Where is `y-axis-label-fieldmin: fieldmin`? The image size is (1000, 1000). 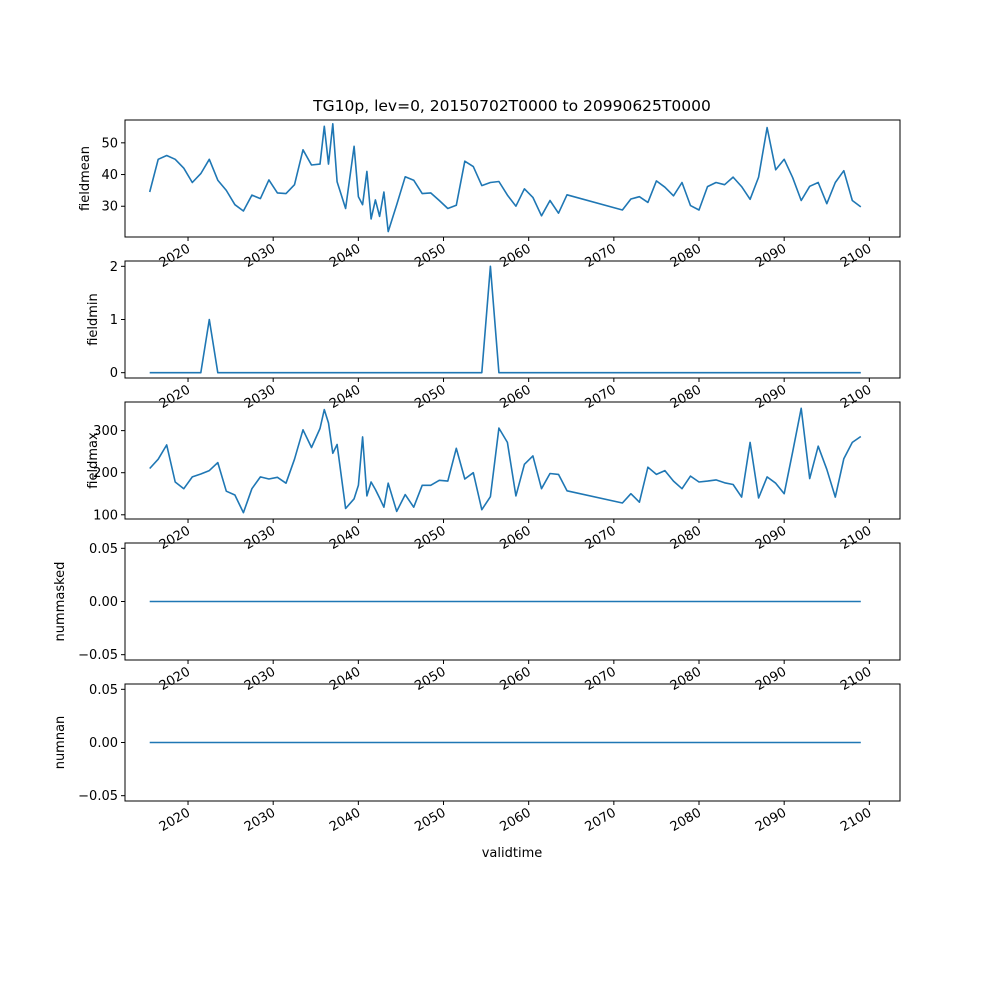
y-axis-label-fieldmin: fieldmin is located at coordinates (93, 319).